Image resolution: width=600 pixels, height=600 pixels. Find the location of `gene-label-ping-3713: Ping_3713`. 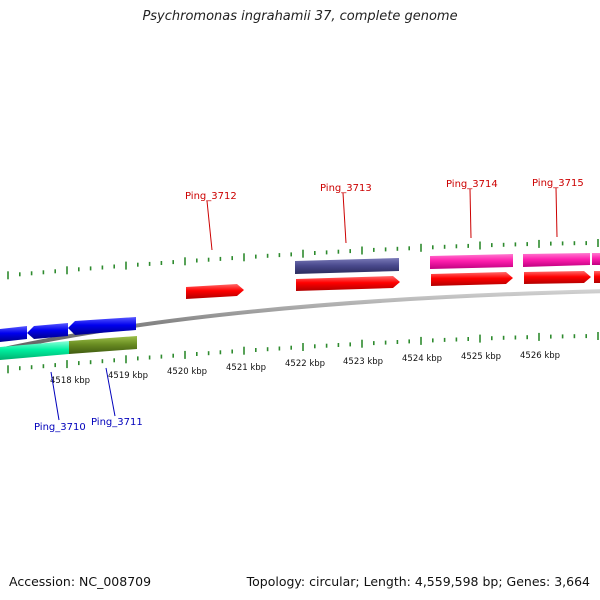

gene-label-ping-3713: Ping_3713 is located at coordinates (346, 188).